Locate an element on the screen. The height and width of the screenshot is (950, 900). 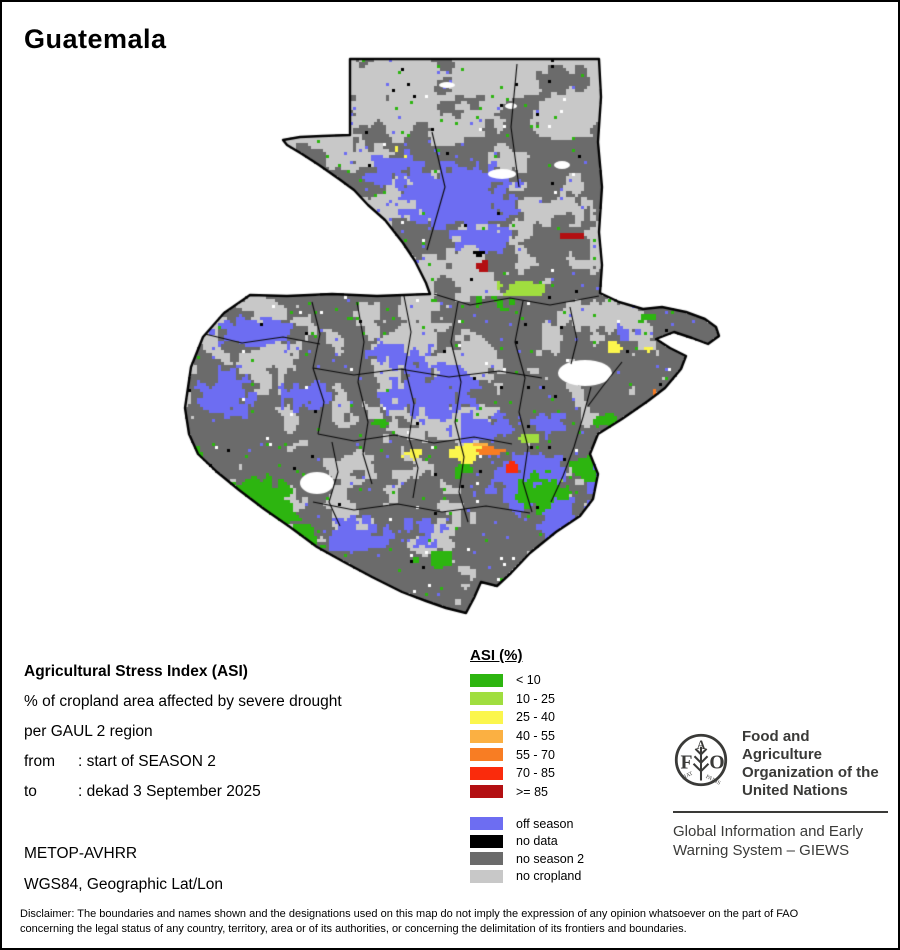
page-title: Guatemala is located at coordinates (95, 39).